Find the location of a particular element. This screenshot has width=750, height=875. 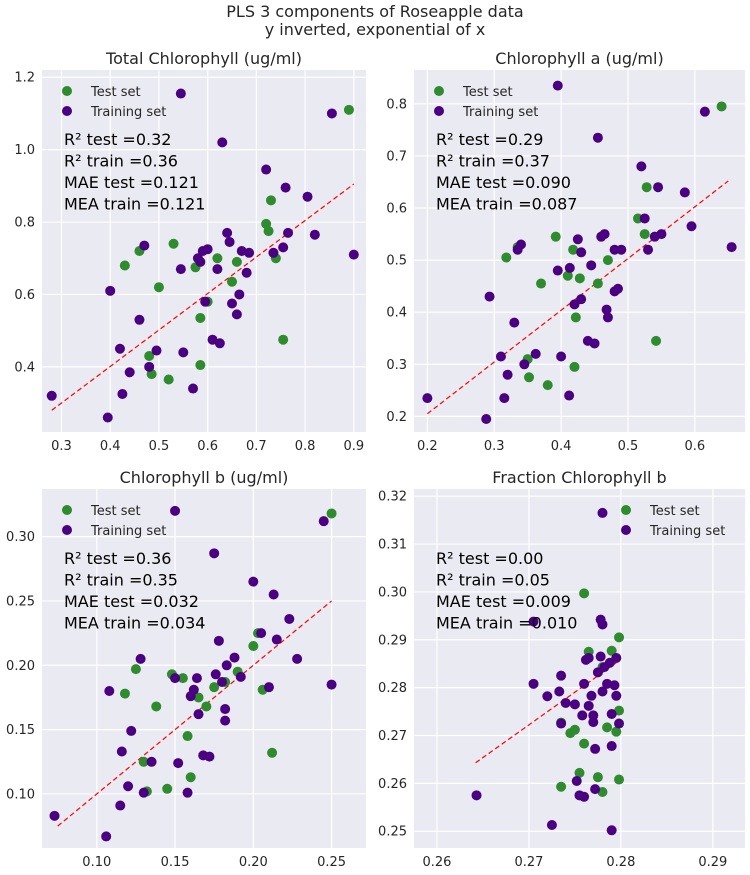

y-tick-label: 0.31 is located at coordinates (392, 545).